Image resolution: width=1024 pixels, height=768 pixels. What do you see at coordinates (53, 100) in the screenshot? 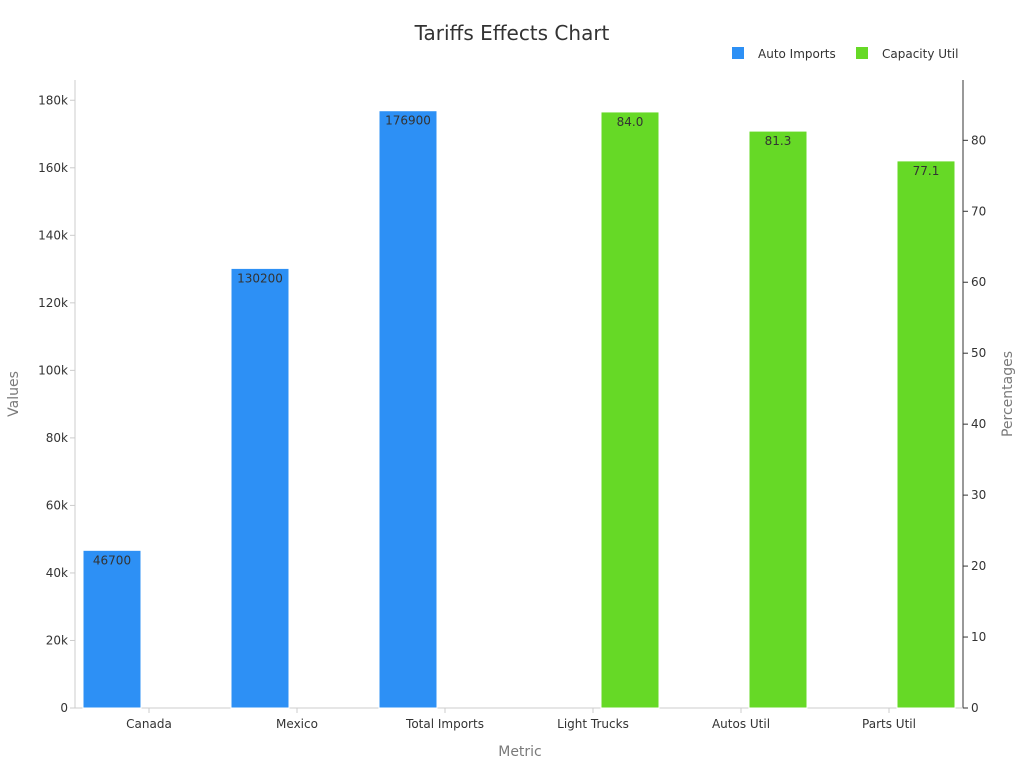
I see `left-tick-label: 180k` at bounding box center [53, 100].